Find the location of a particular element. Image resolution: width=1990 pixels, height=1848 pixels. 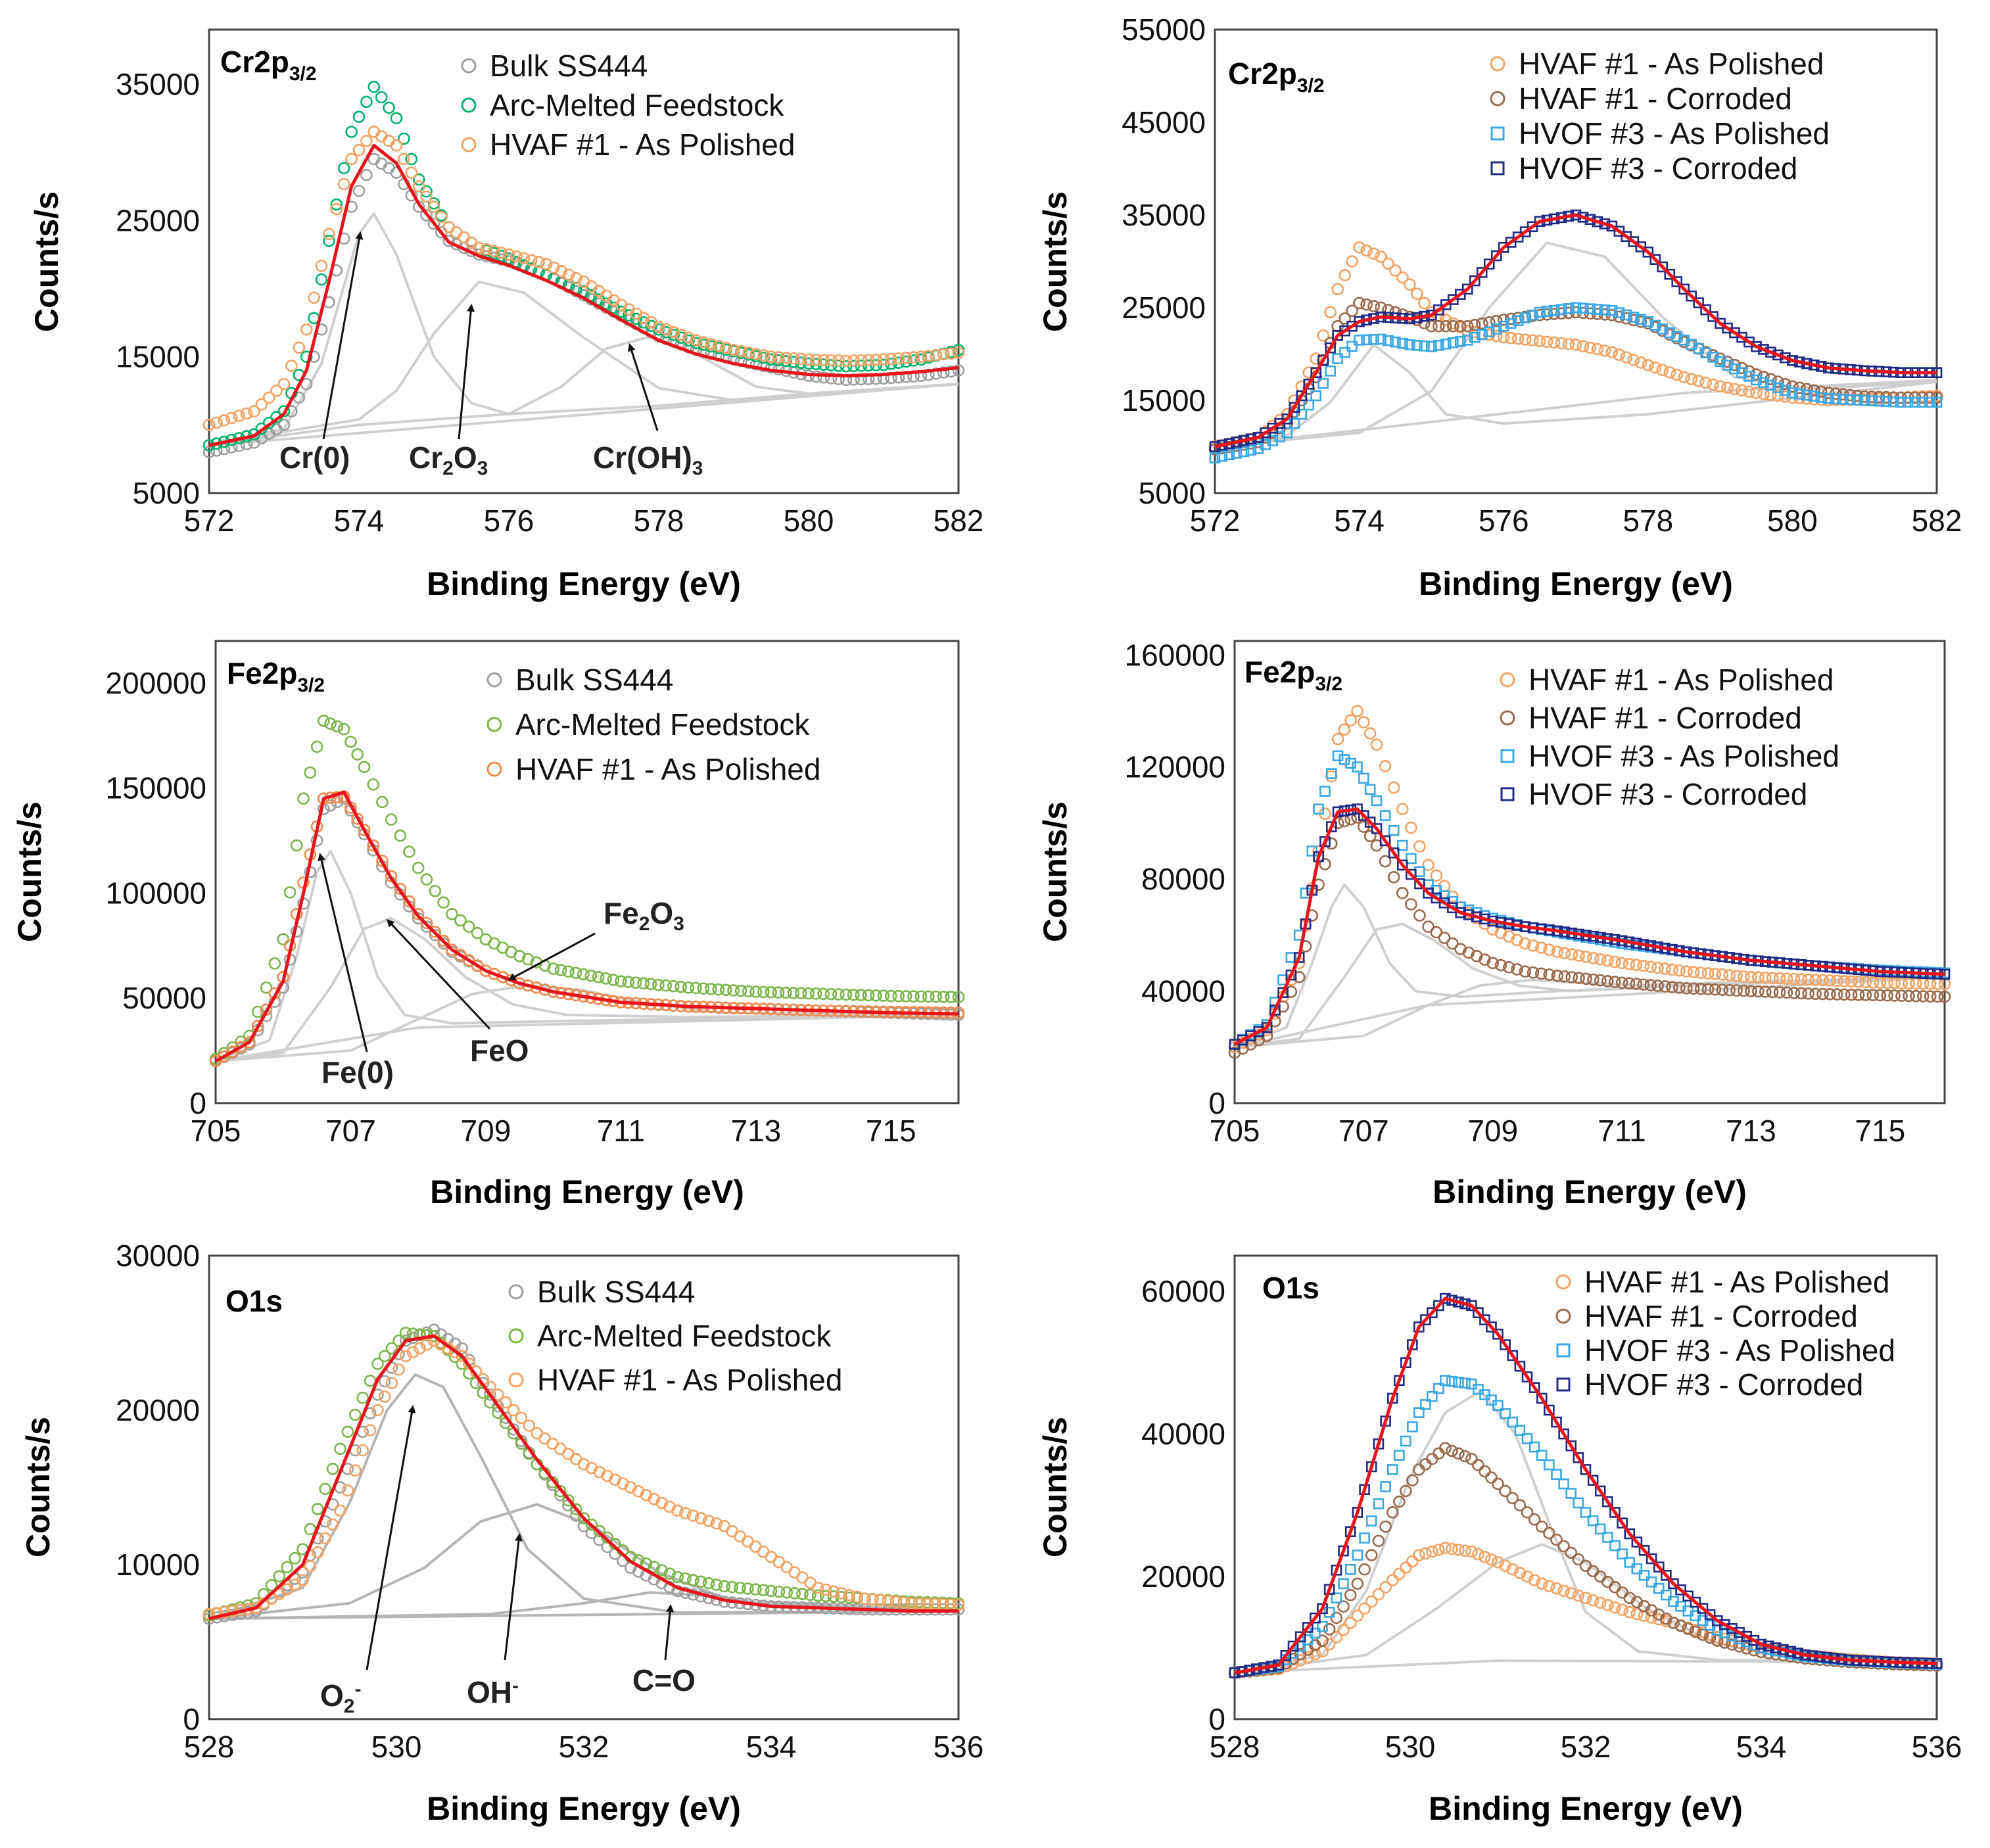

x-tick-label: 580 is located at coordinates (809, 521).